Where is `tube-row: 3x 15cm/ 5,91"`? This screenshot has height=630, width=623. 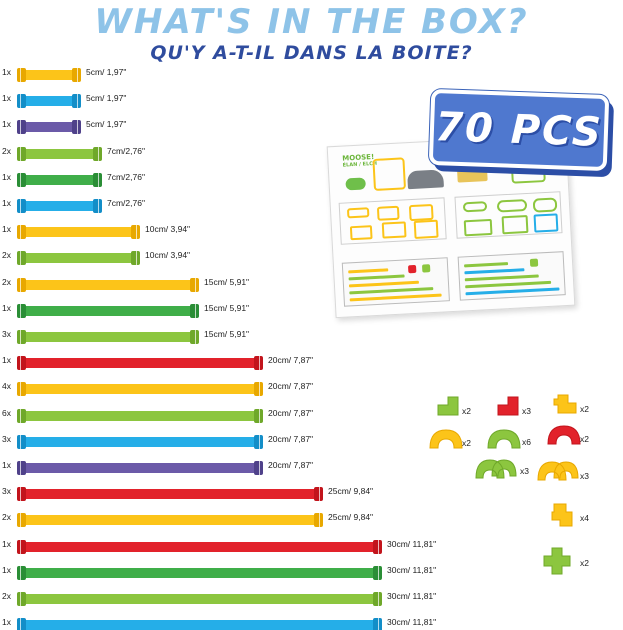 tube-row: 3x 15cm/ 5,91" is located at coordinates (230, 336).